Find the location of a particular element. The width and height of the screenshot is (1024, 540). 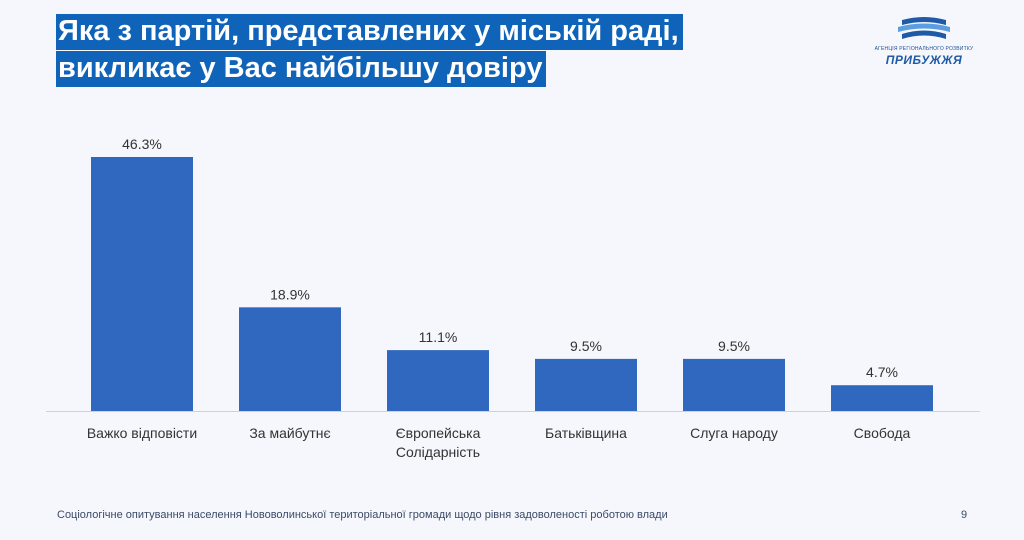

category-label: Слуга народу is located at coordinates (734, 433).